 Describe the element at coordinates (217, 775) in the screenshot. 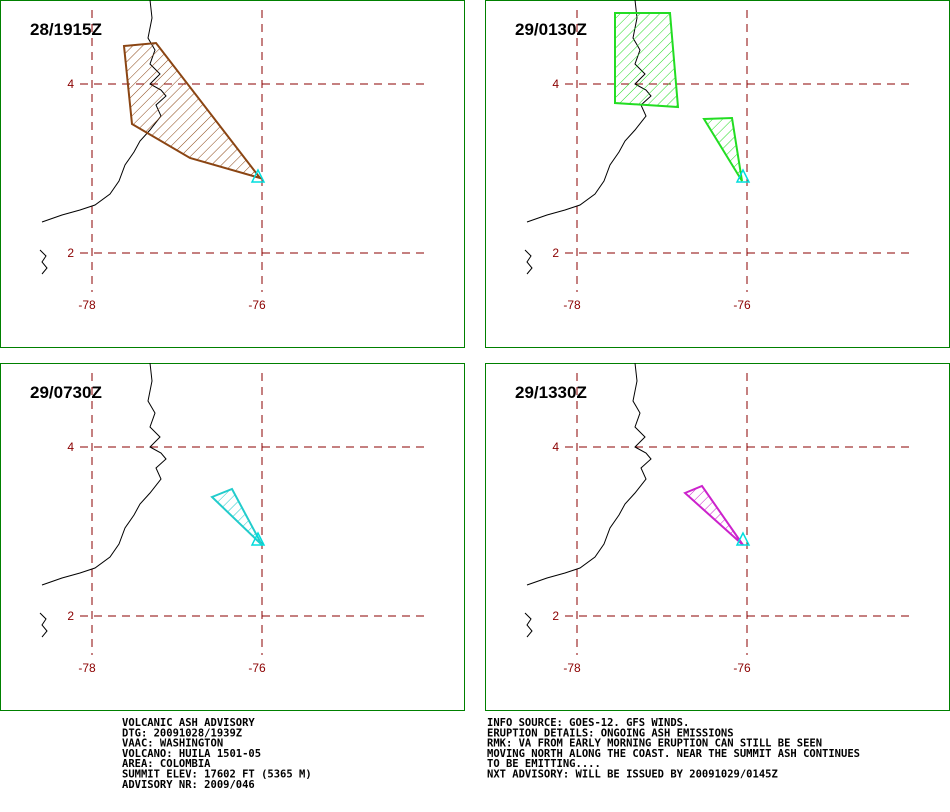

I see `advisory-line: SUMMIT ELEV: 17602 FT (5365 M)` at that location.